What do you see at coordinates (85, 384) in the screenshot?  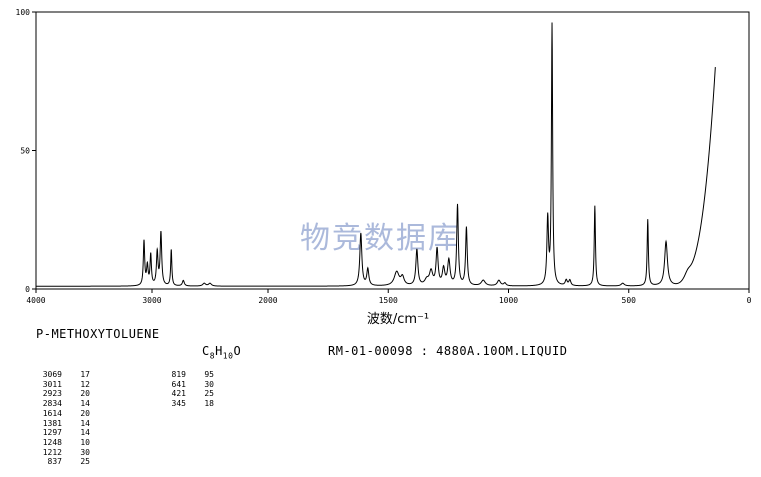 I see `peak-intensity: 12` at bounding box center [85, 384].